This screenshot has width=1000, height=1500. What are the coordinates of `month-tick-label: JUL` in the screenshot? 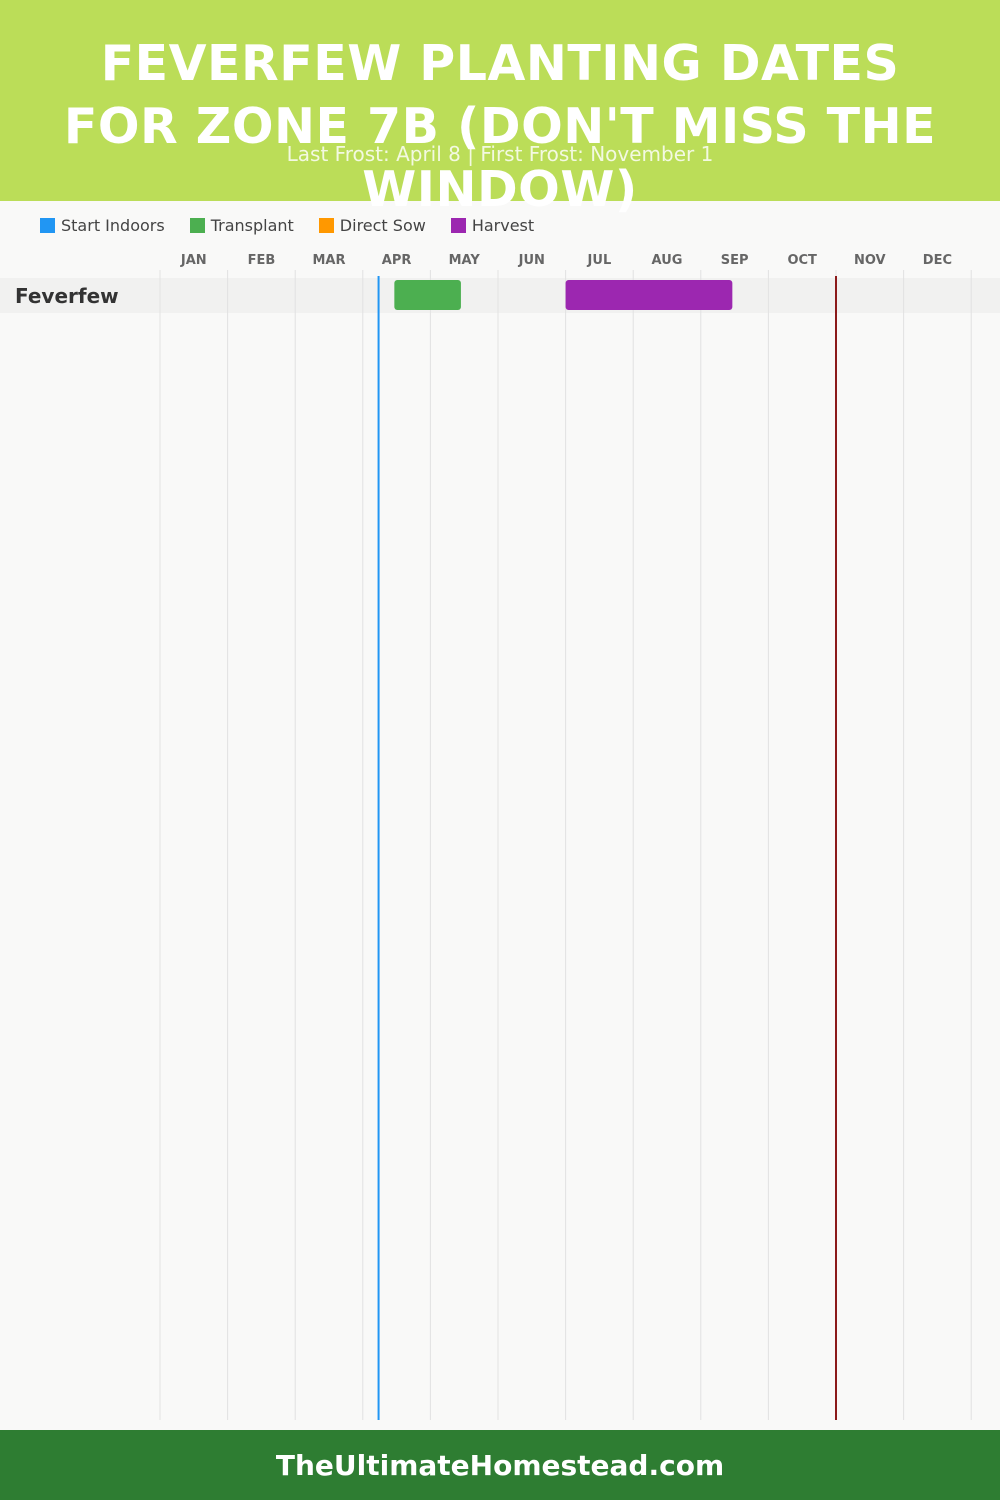 It's located at (599, 260).